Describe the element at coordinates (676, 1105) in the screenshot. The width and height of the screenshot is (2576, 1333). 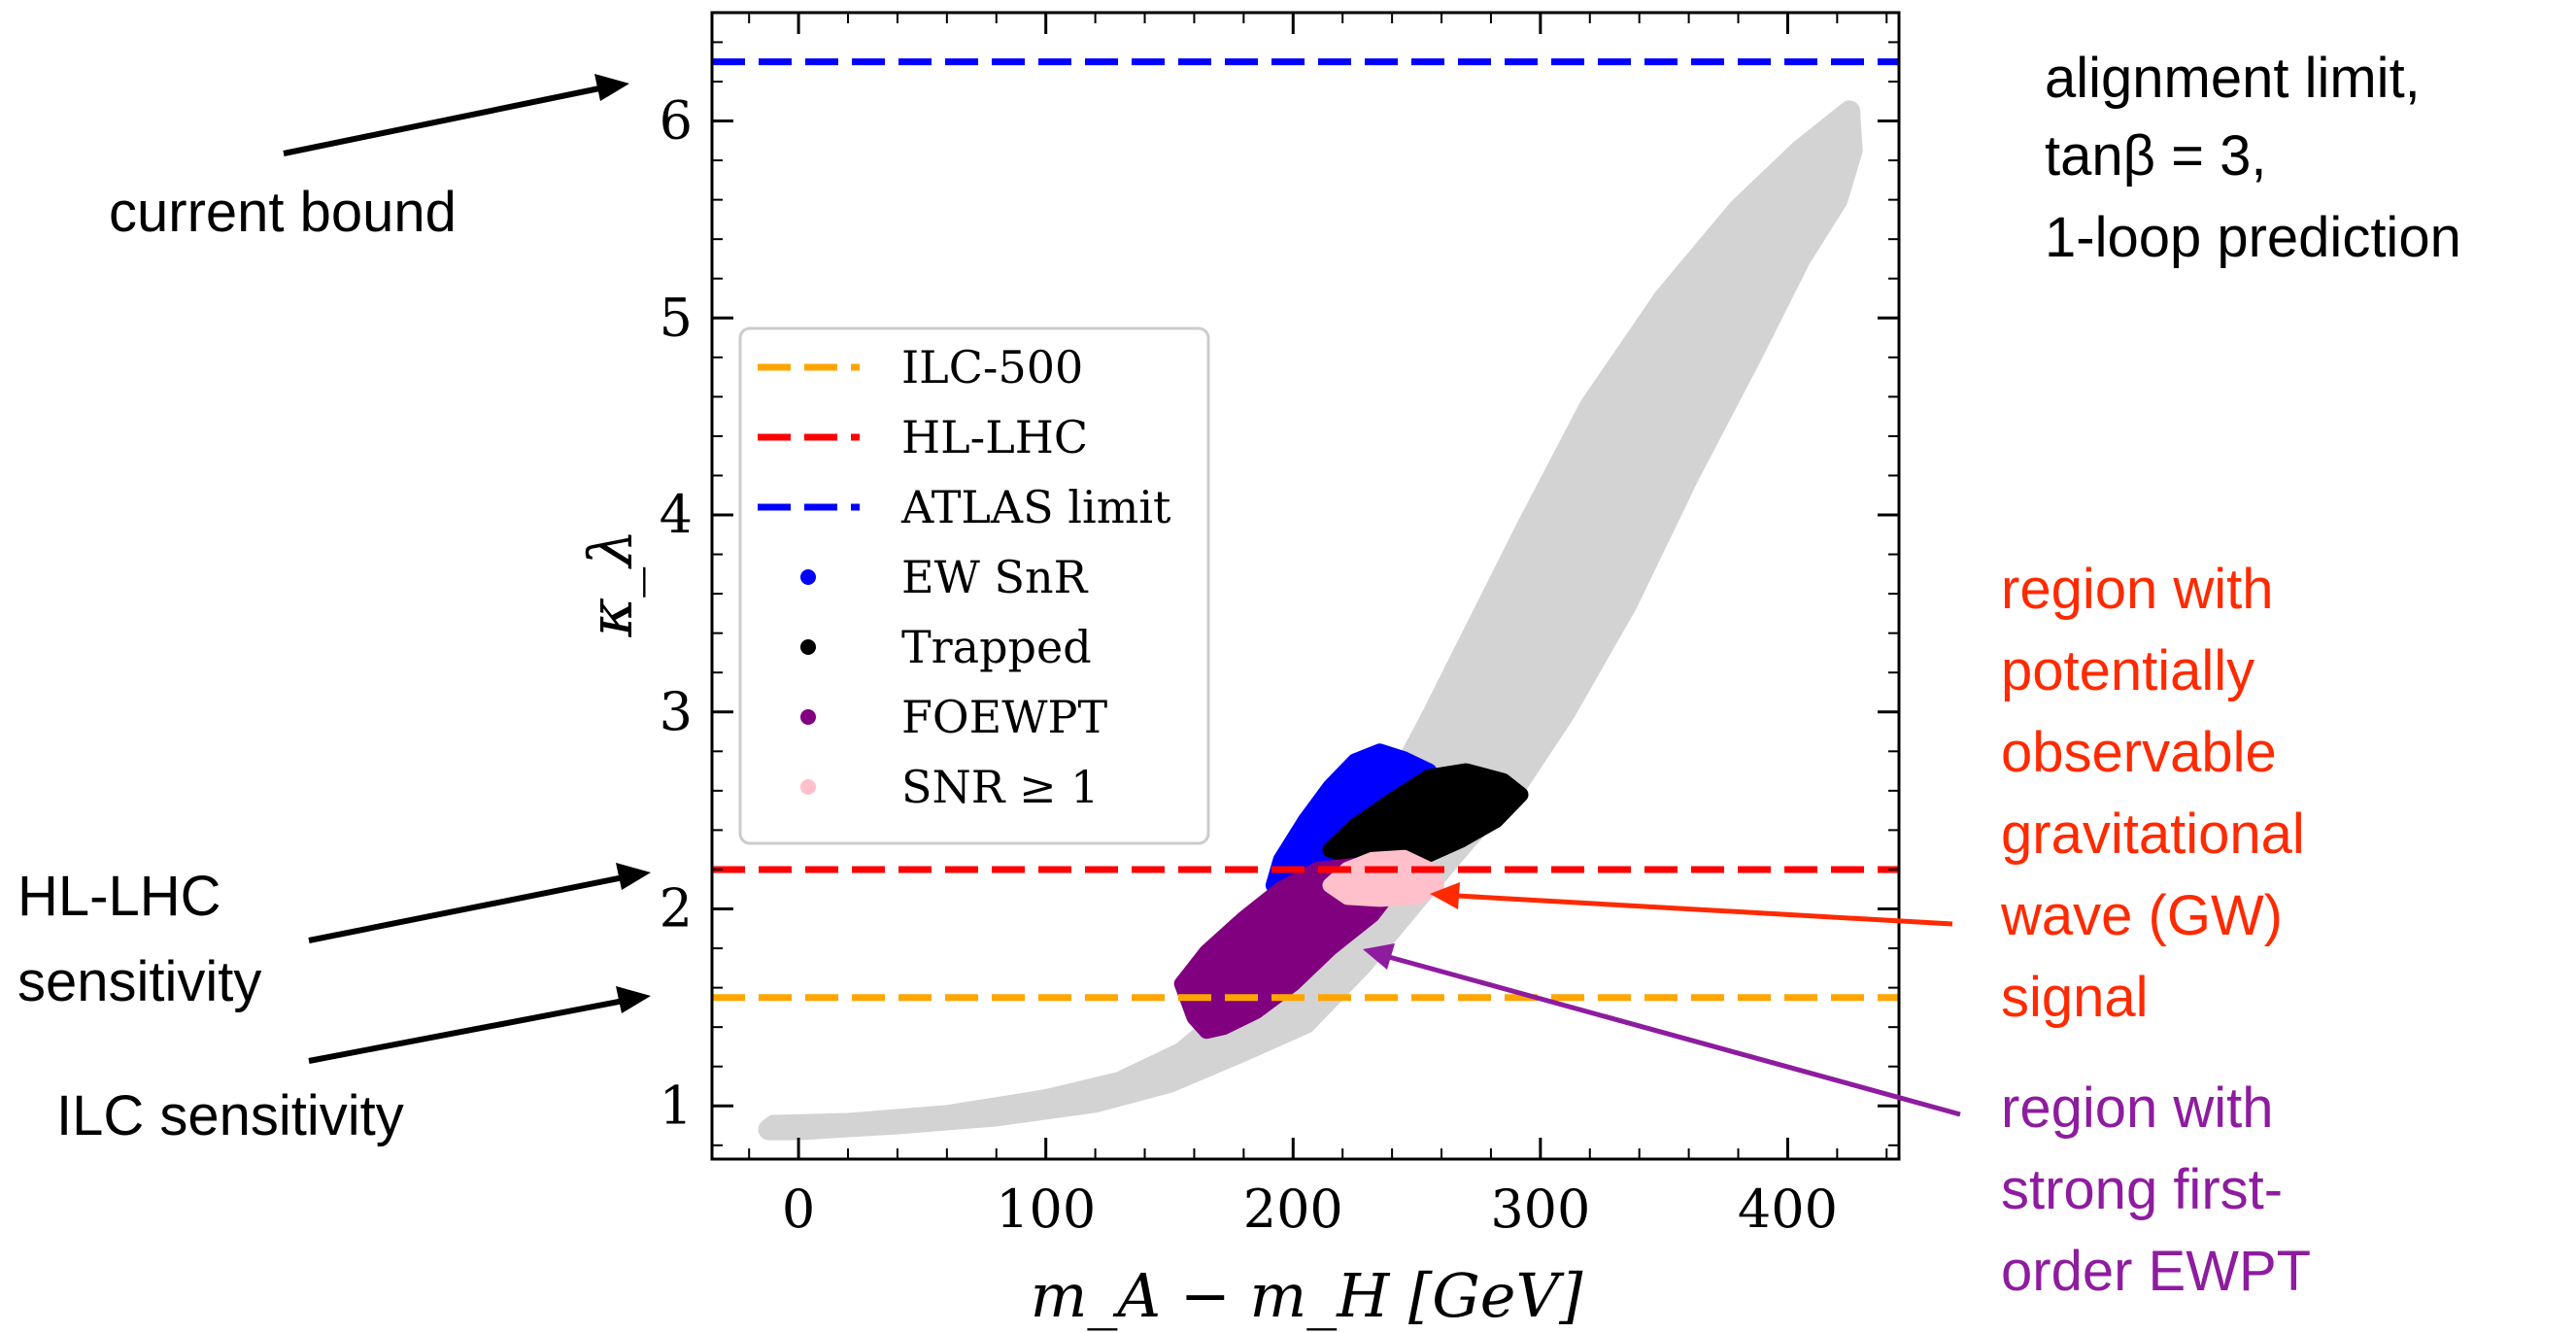
I see `y-tick-label: 1` at that location.